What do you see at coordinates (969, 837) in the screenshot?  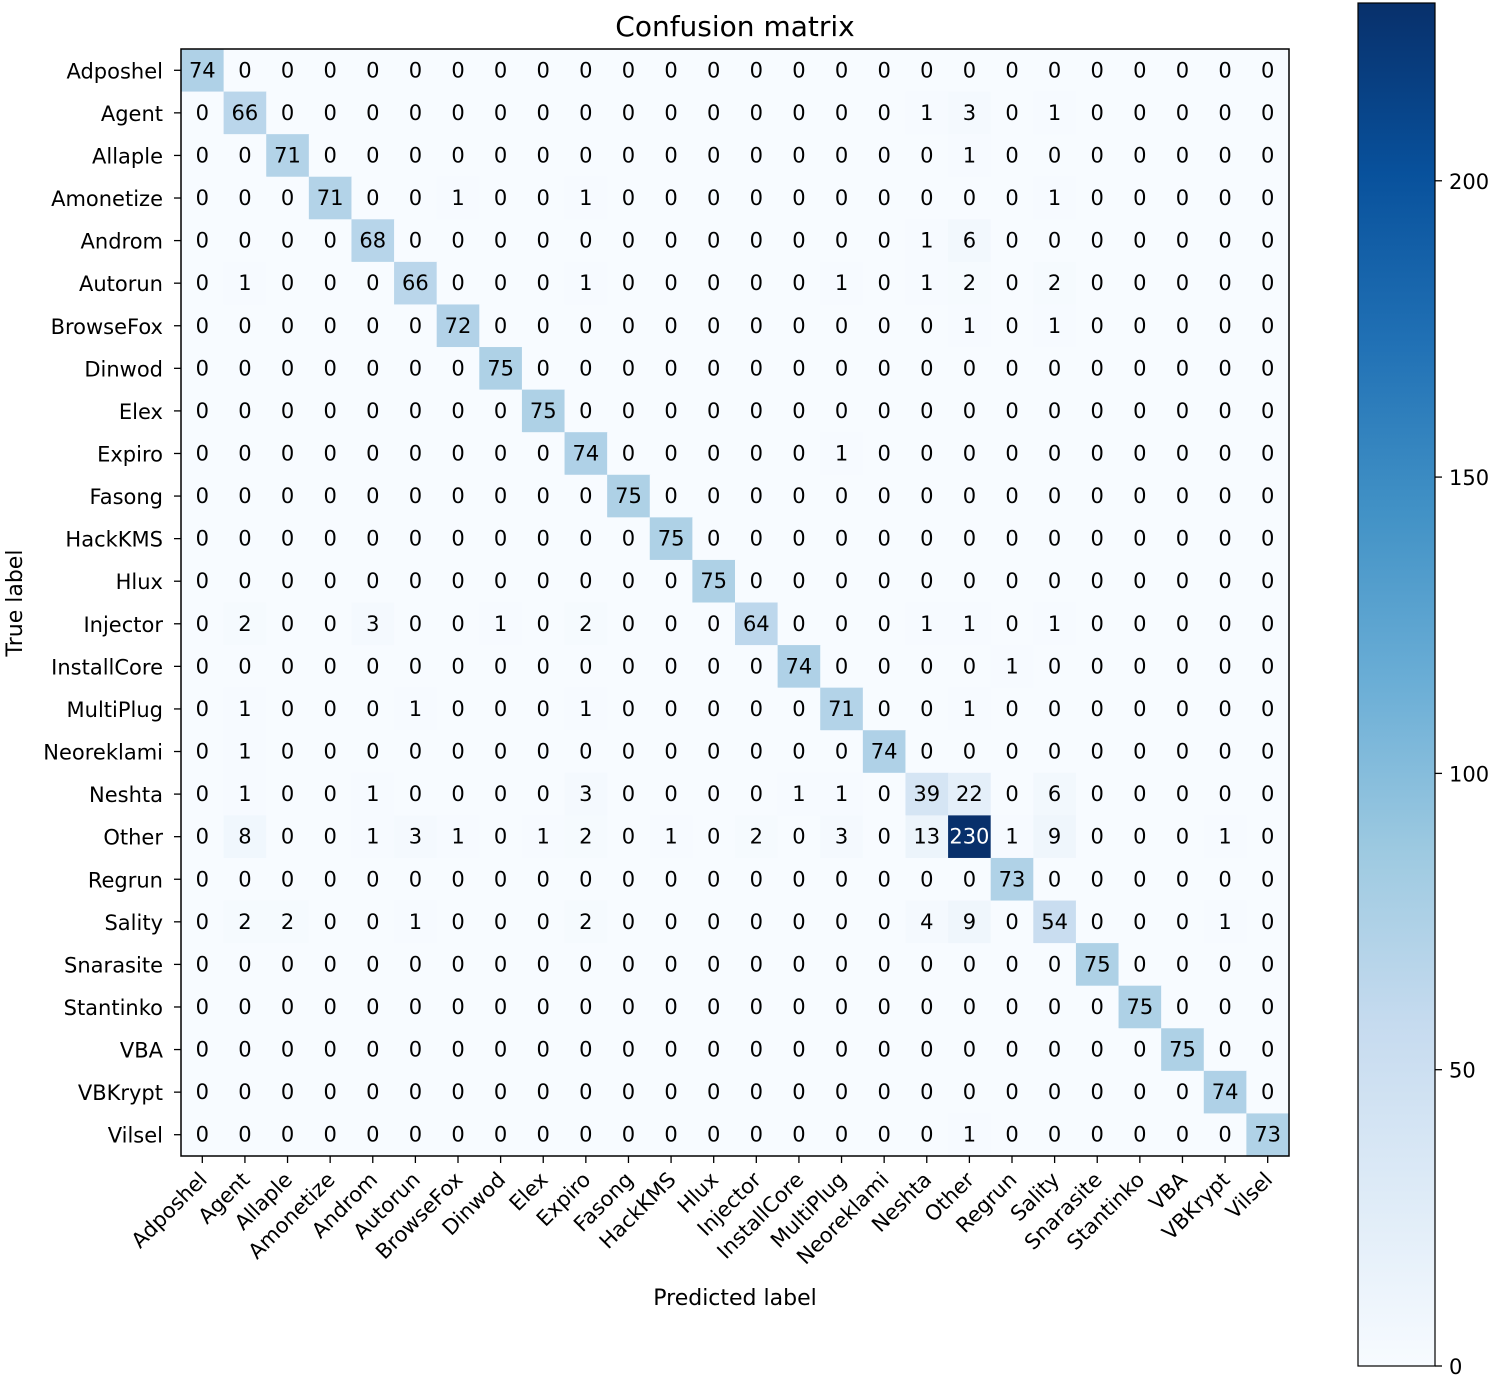 I see `cell-value-label: 230` at bounding box center [969, 837].